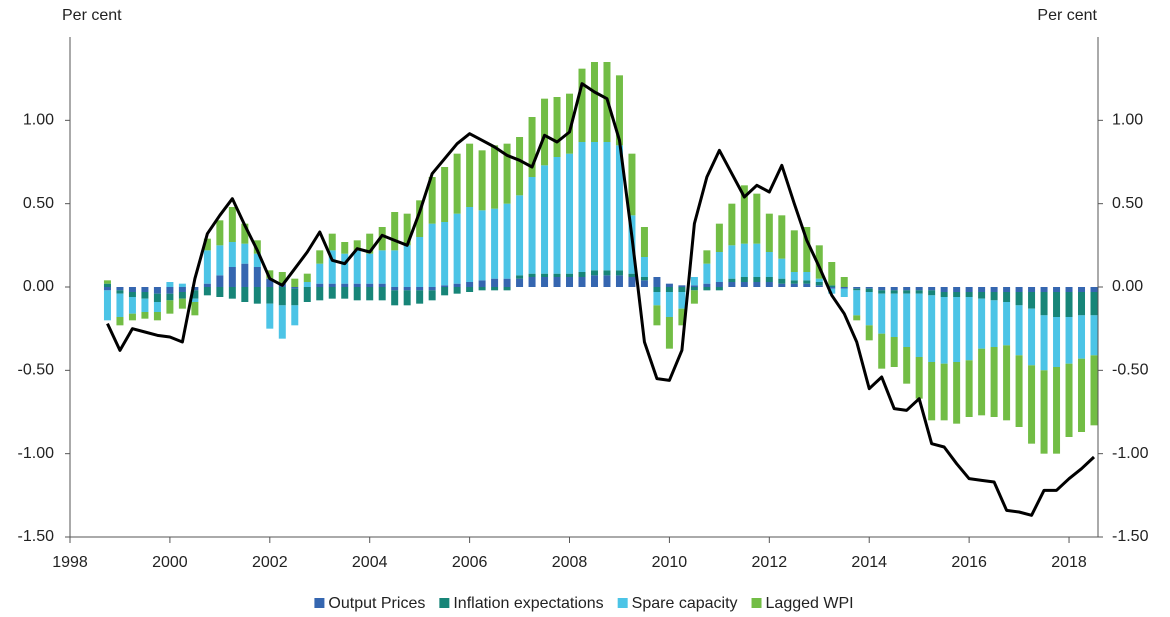  What do you see at coordinates (92, 15) in the screenshot?
I see `y-axis-title: Per cent` at bounding box center [92, 15].